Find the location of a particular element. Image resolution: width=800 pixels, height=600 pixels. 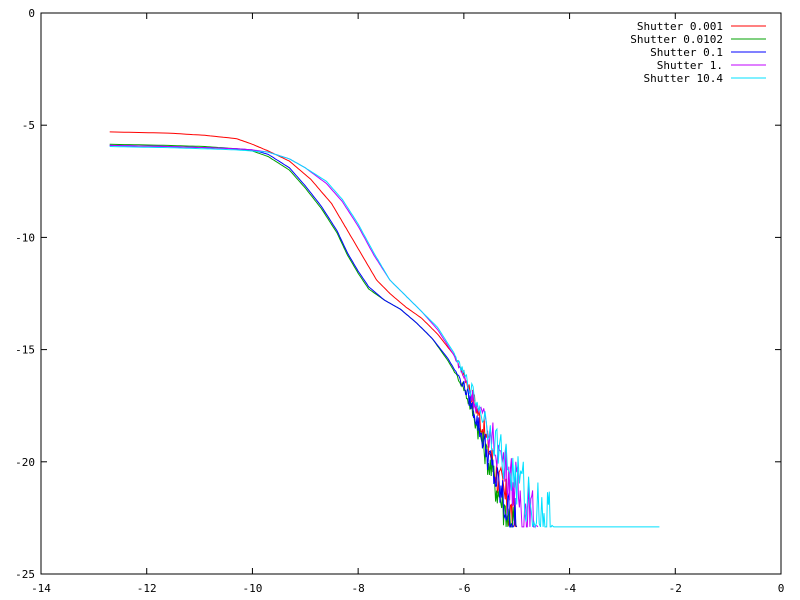

x-tick-label: -12 is located at coordinates (147, 588).